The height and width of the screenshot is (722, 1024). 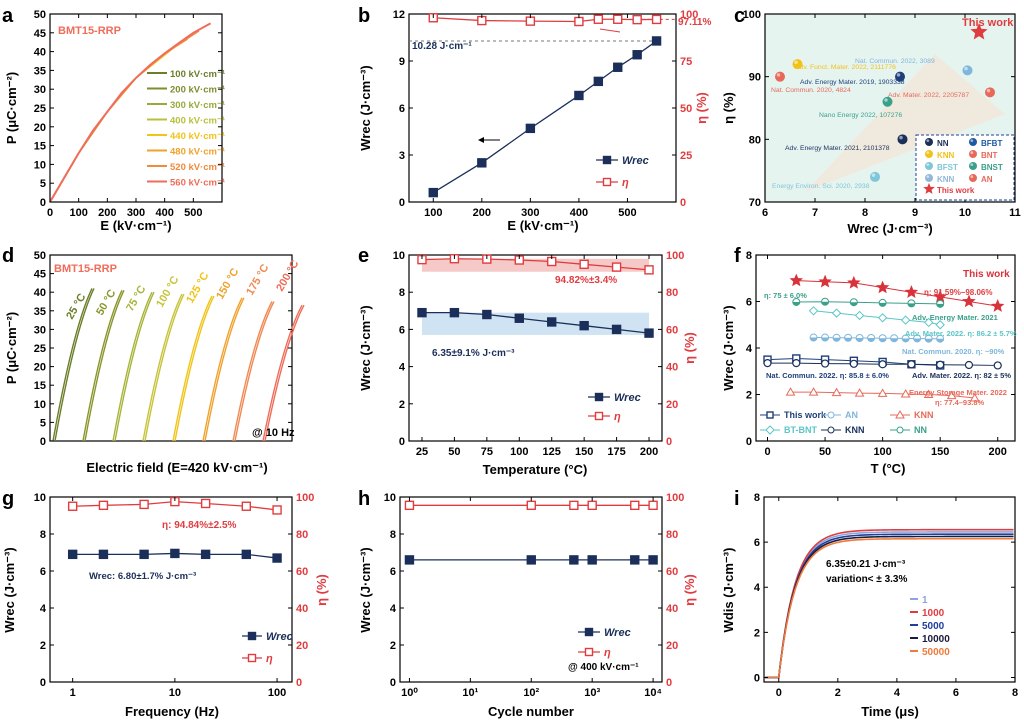 What do you see at coordinates (40, 293) in the screenshot?
I see `y-tick-label: 40` at bounding box center [40, 293].